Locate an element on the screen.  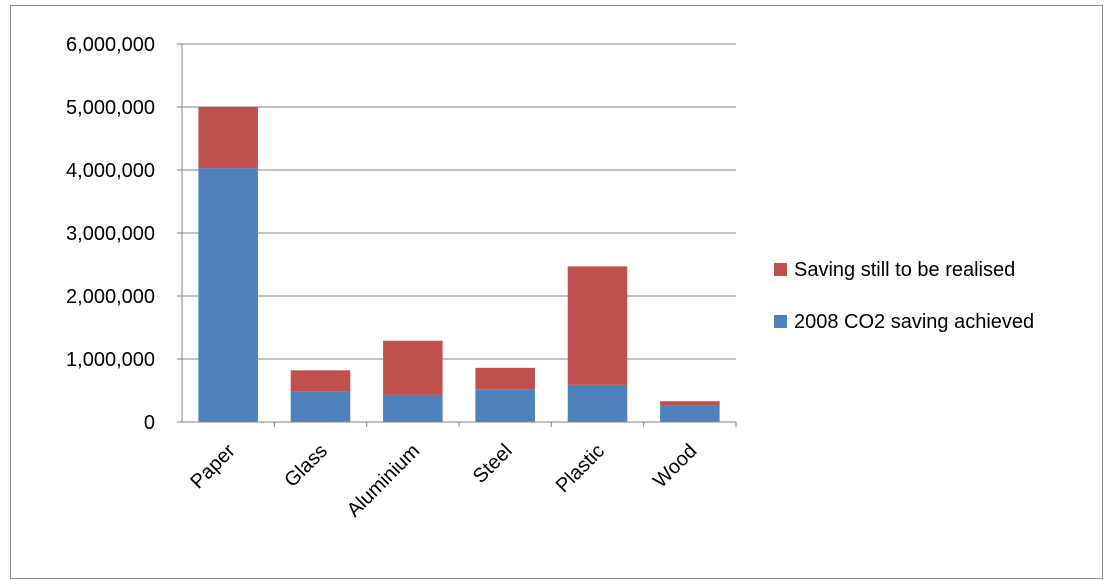
x-tick-label: Glass is located at coordinates (306, 466).